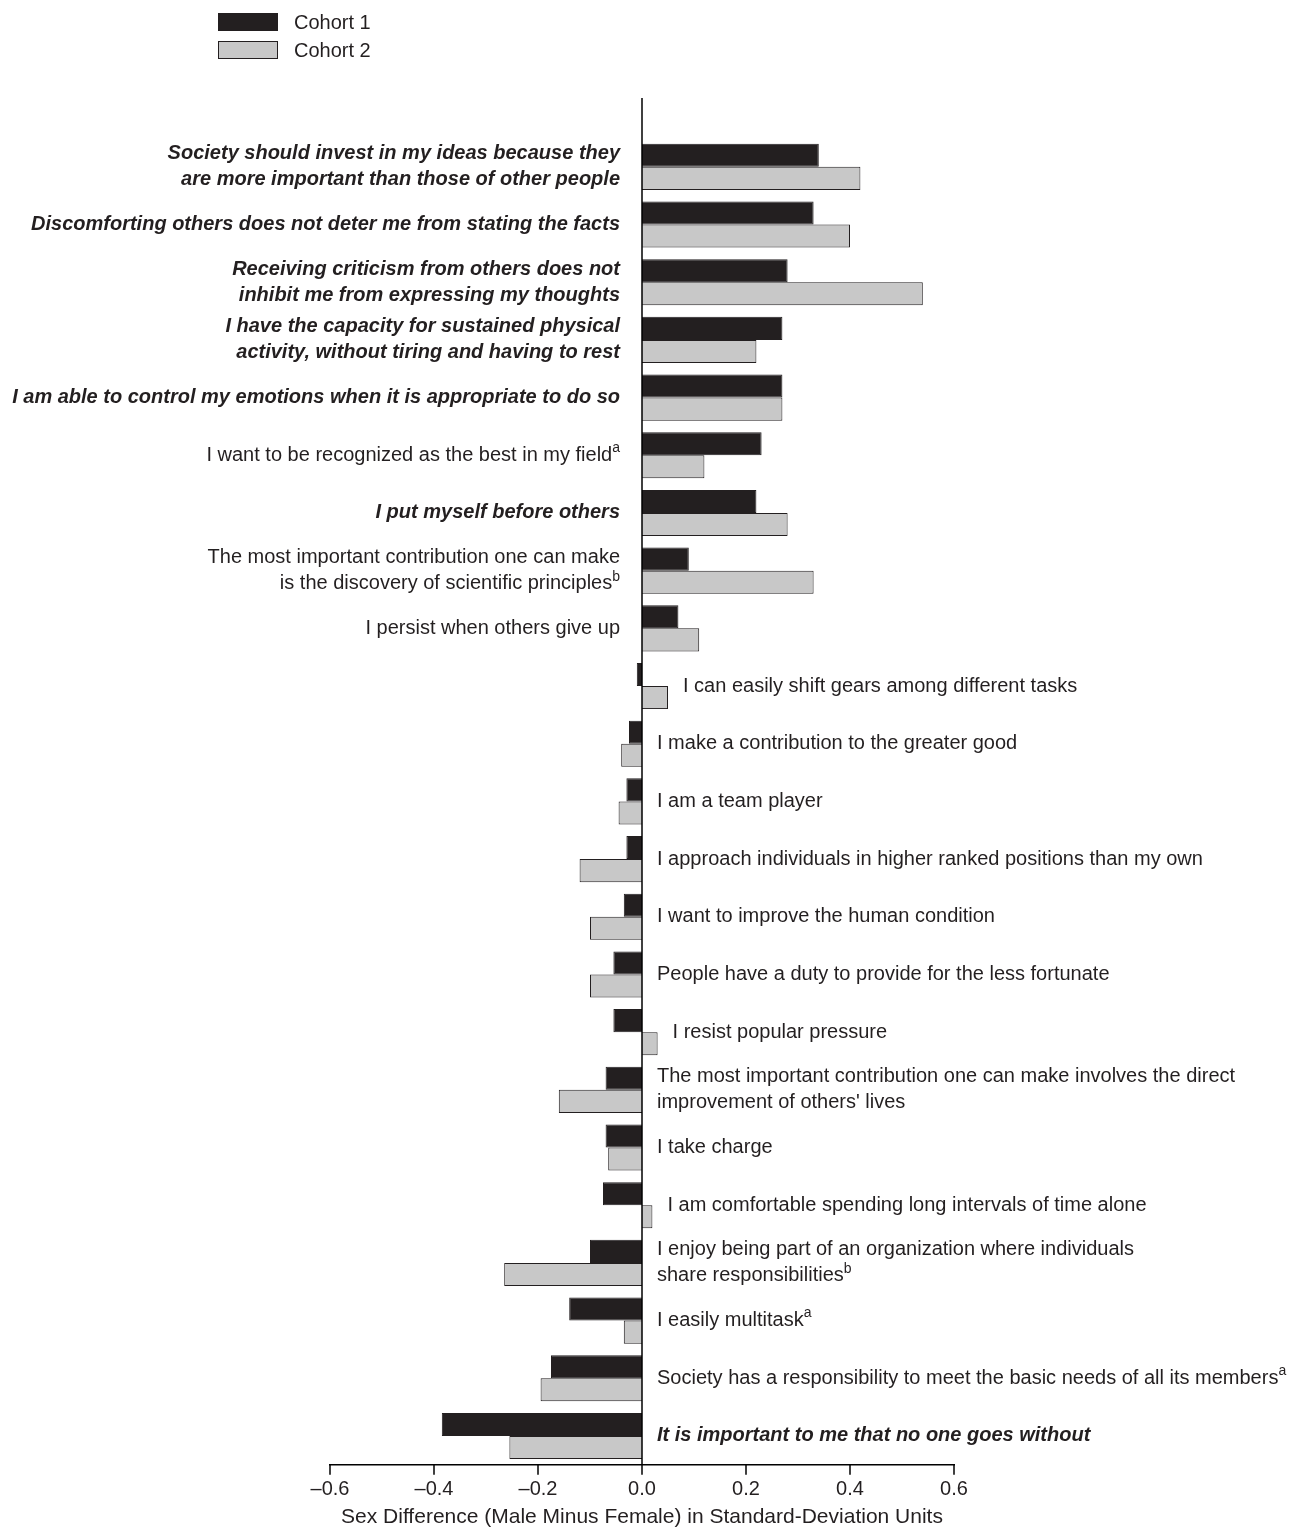  Describe the element at coordinates (538, 1488) in the screenshot. I see `x-tick-label: –0.2` at that location.